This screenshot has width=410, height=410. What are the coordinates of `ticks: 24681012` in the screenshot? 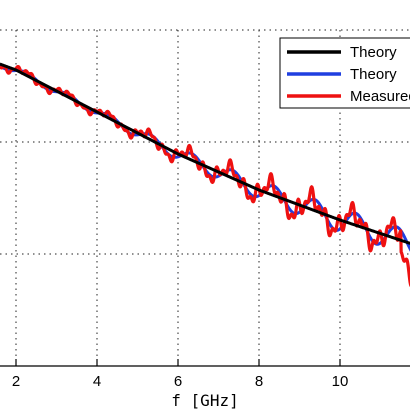 It's located at (180, 374).